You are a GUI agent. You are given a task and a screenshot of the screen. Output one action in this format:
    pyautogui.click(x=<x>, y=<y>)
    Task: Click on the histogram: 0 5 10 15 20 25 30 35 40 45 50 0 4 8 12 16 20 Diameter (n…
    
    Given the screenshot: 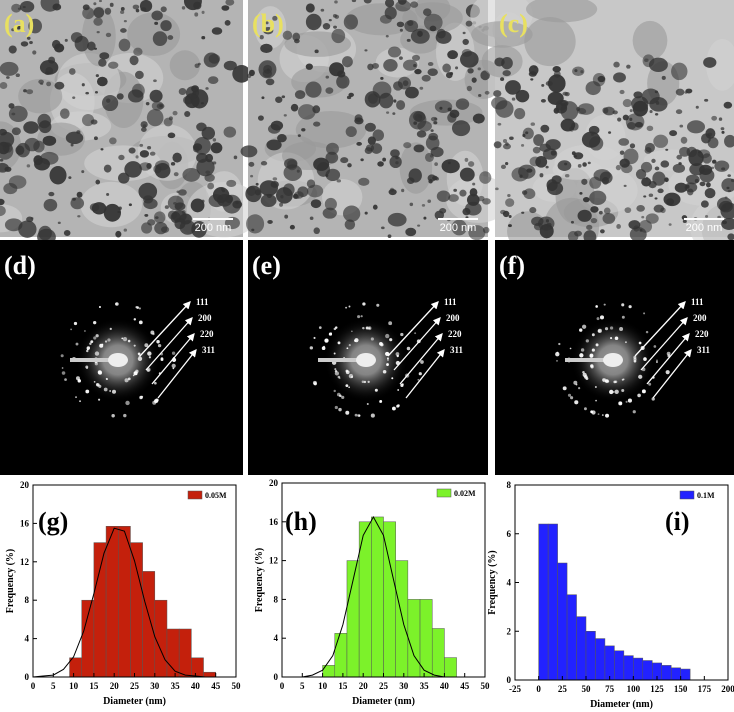 What is the action you would take?
    pyautogui.click(x=372, y=592)
    